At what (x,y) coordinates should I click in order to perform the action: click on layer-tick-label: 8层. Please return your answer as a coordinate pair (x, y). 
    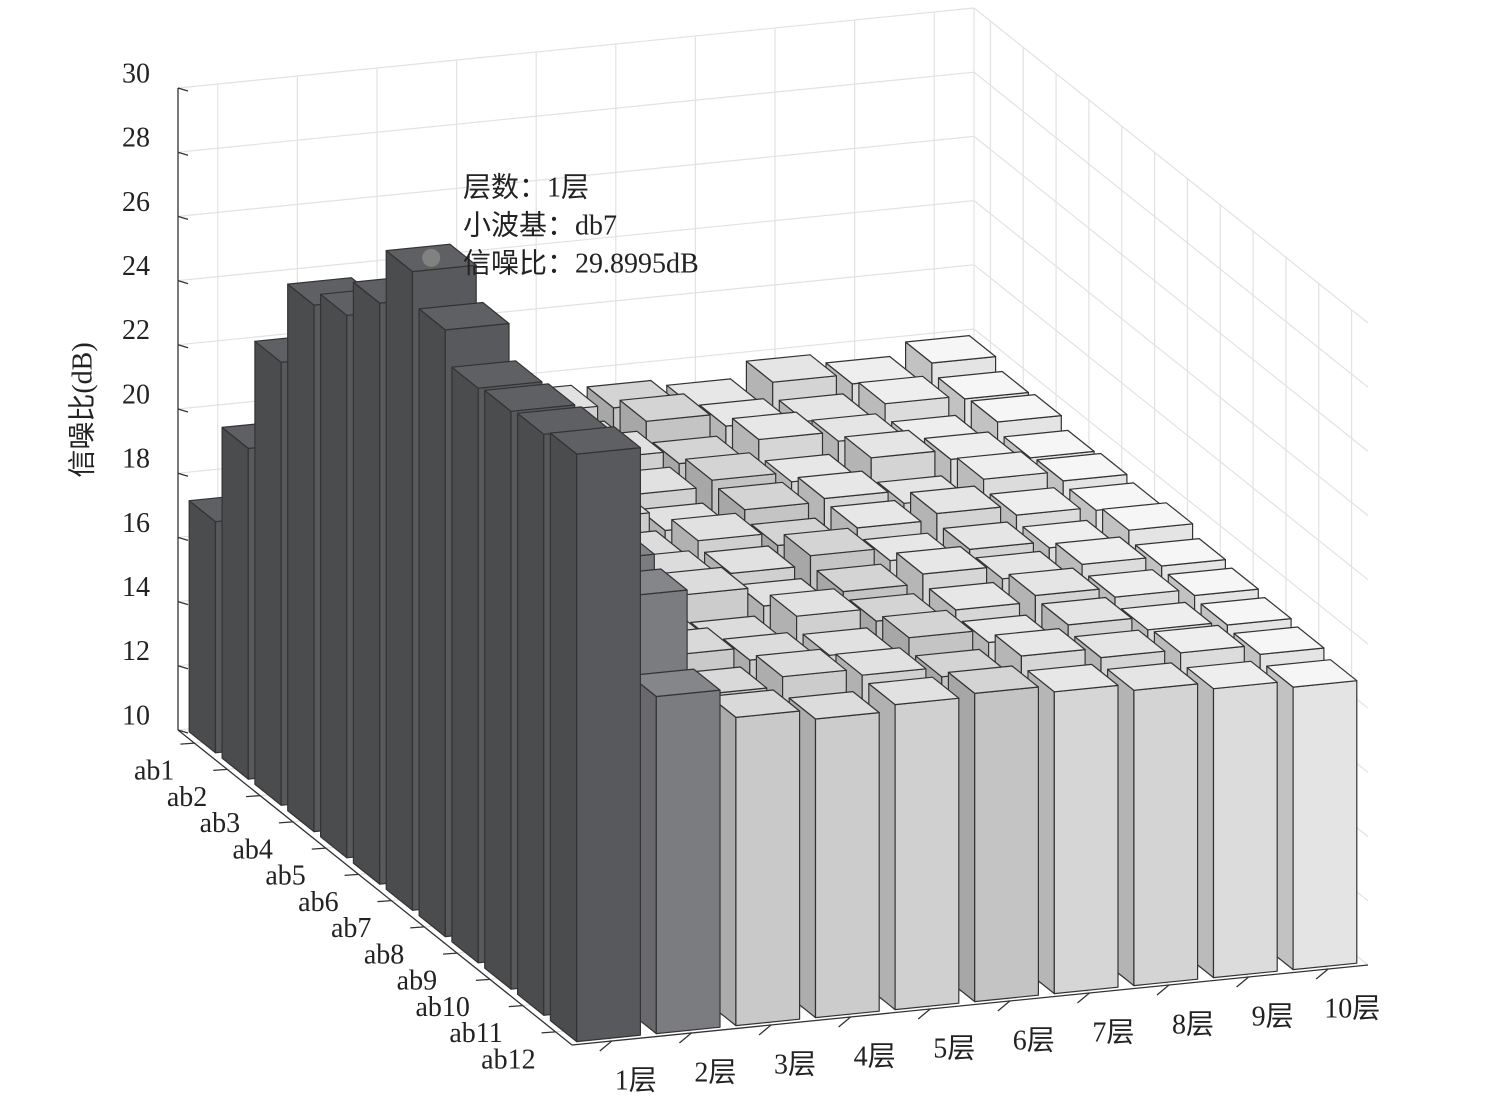
    Looking at the image, I should click on (1193, 1024).